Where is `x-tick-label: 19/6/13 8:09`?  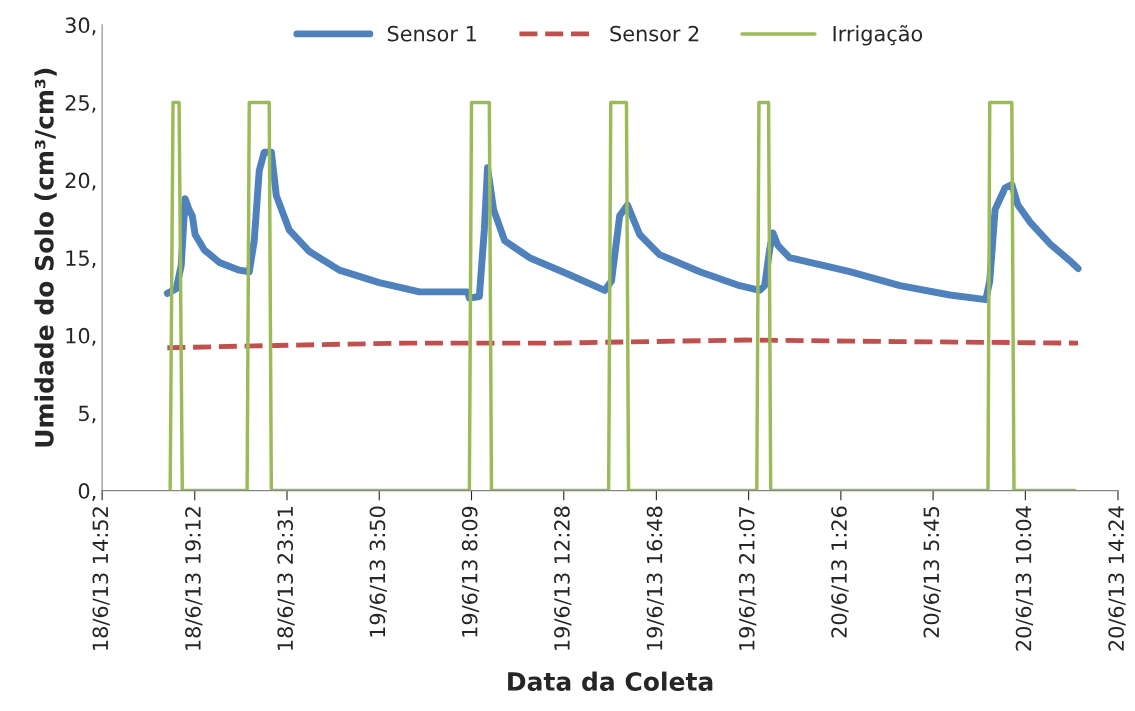
x-tick-label: 19/6/13 8:09 is located at coordinates (470, 571).